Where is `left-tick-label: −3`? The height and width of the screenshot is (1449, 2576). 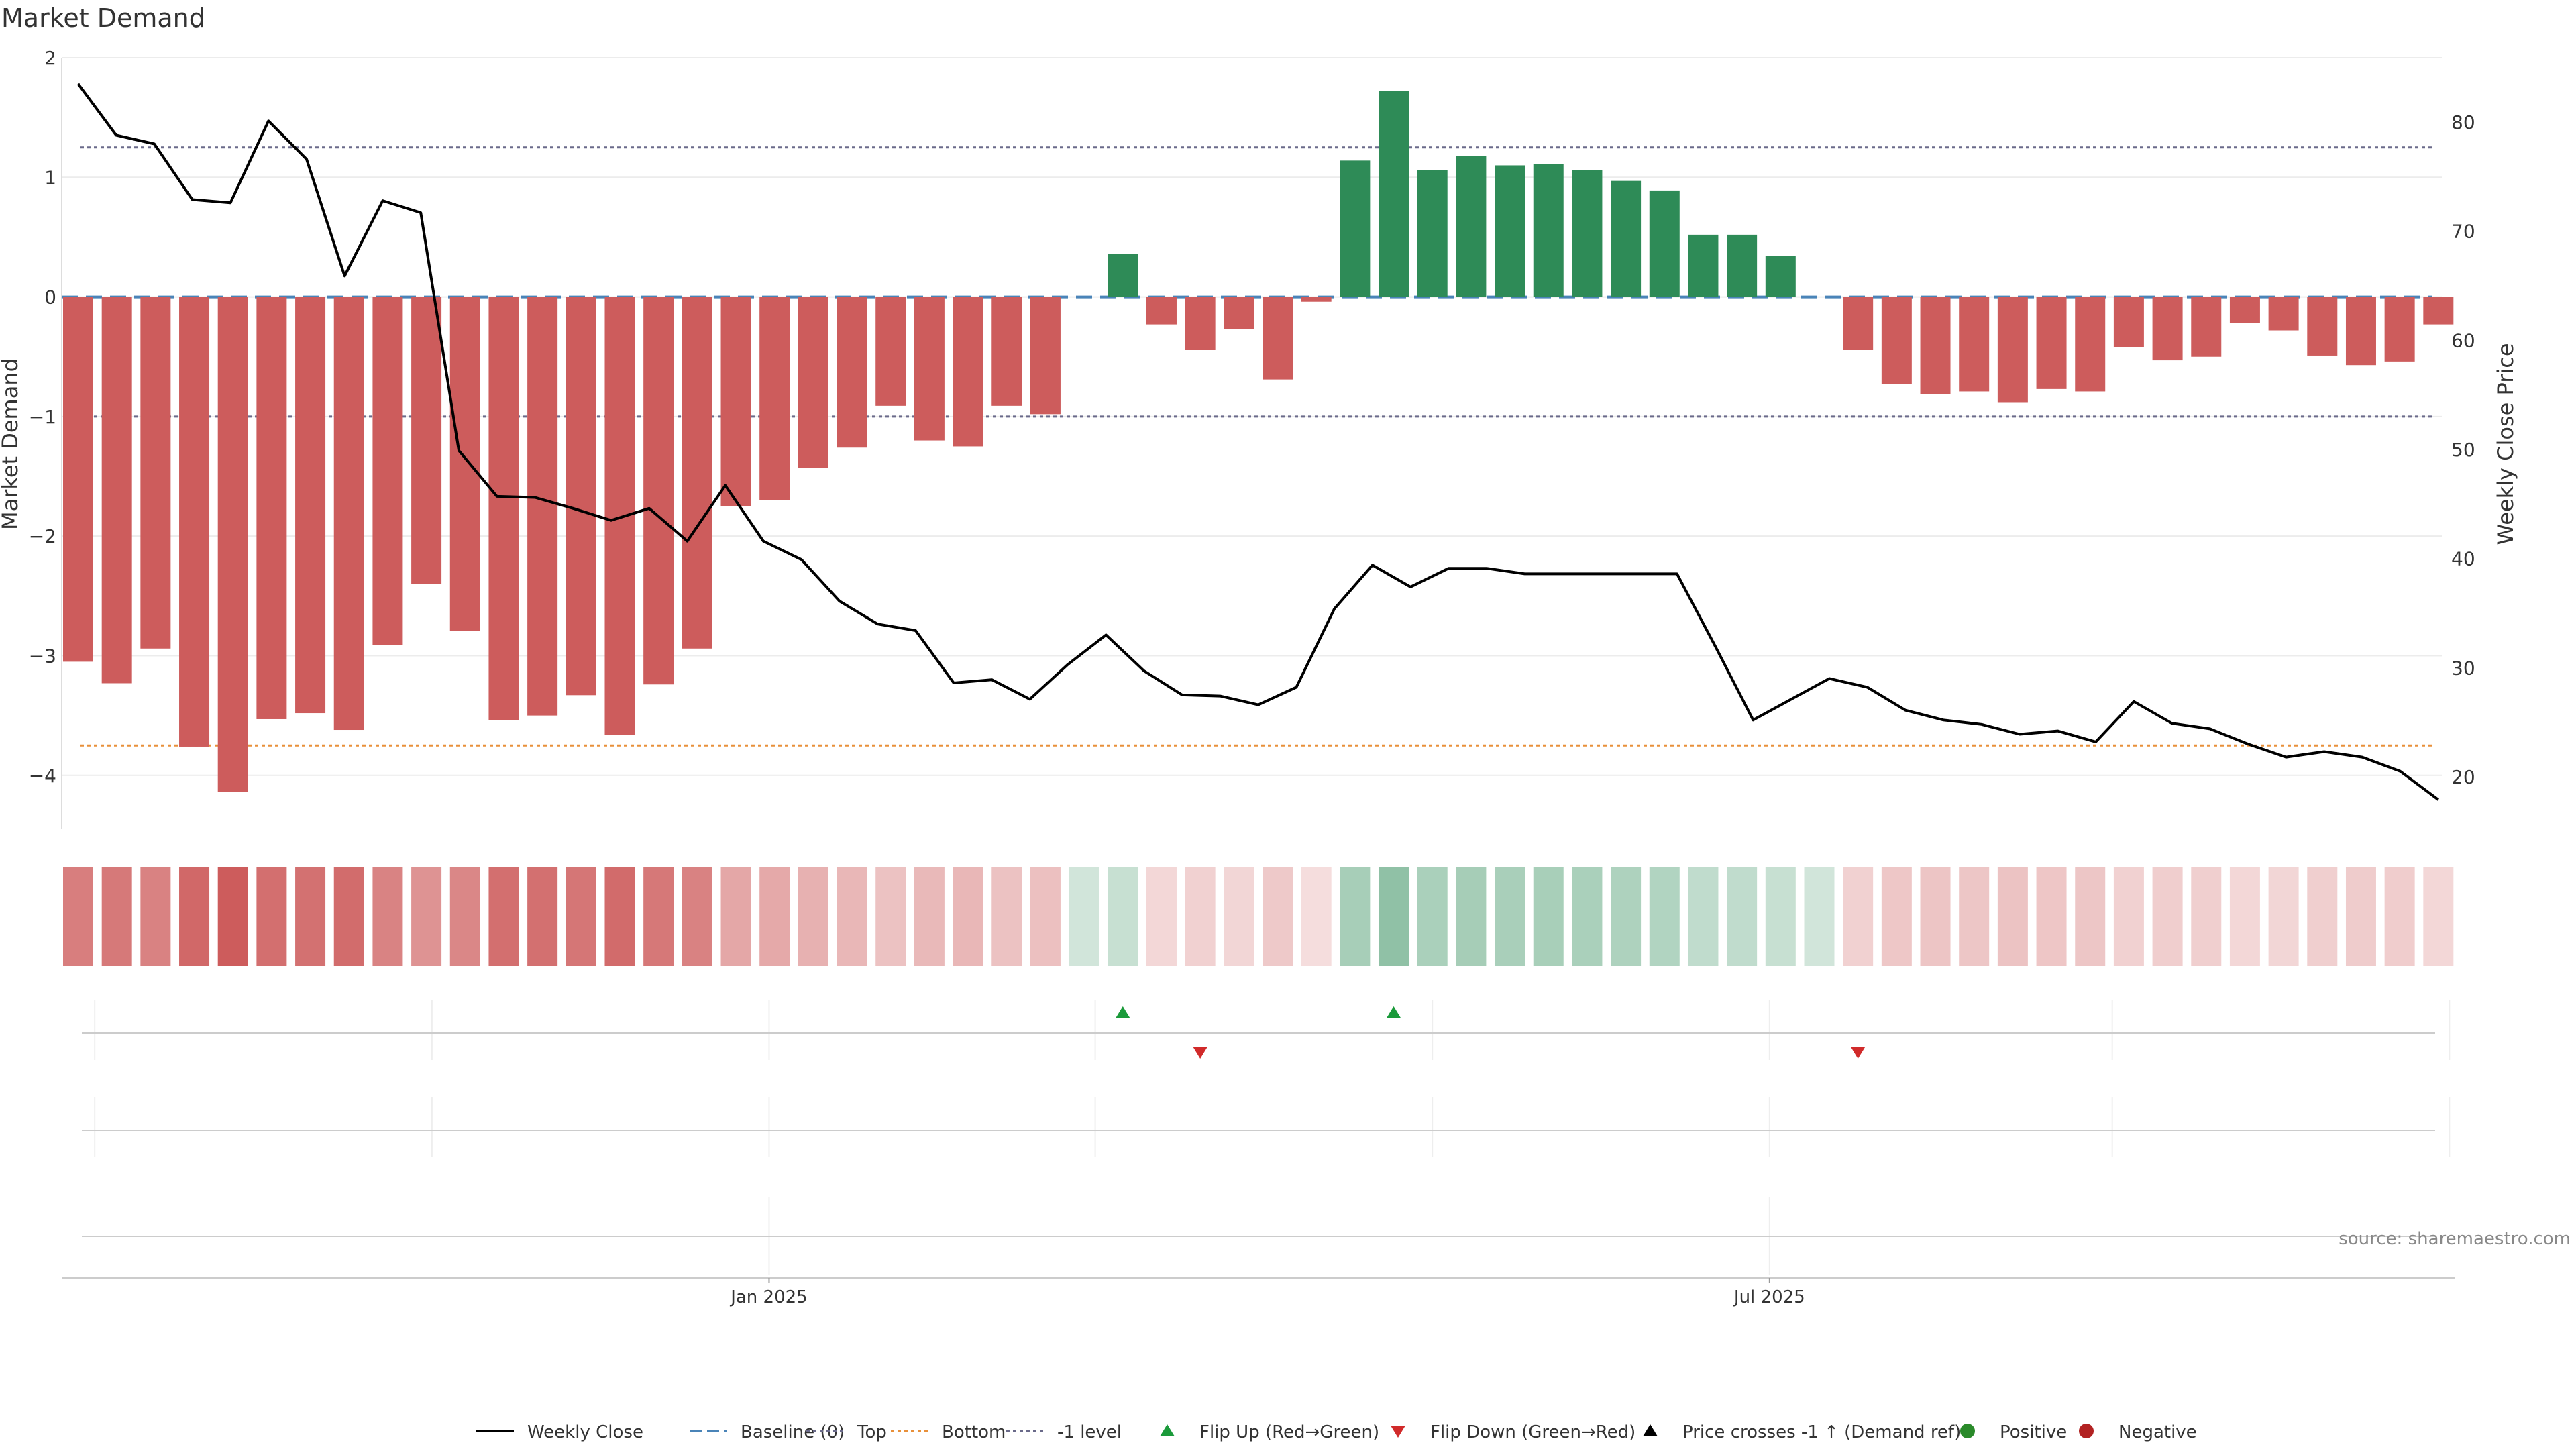
left-tick-label: −3 is located at coordinates (42, 656).